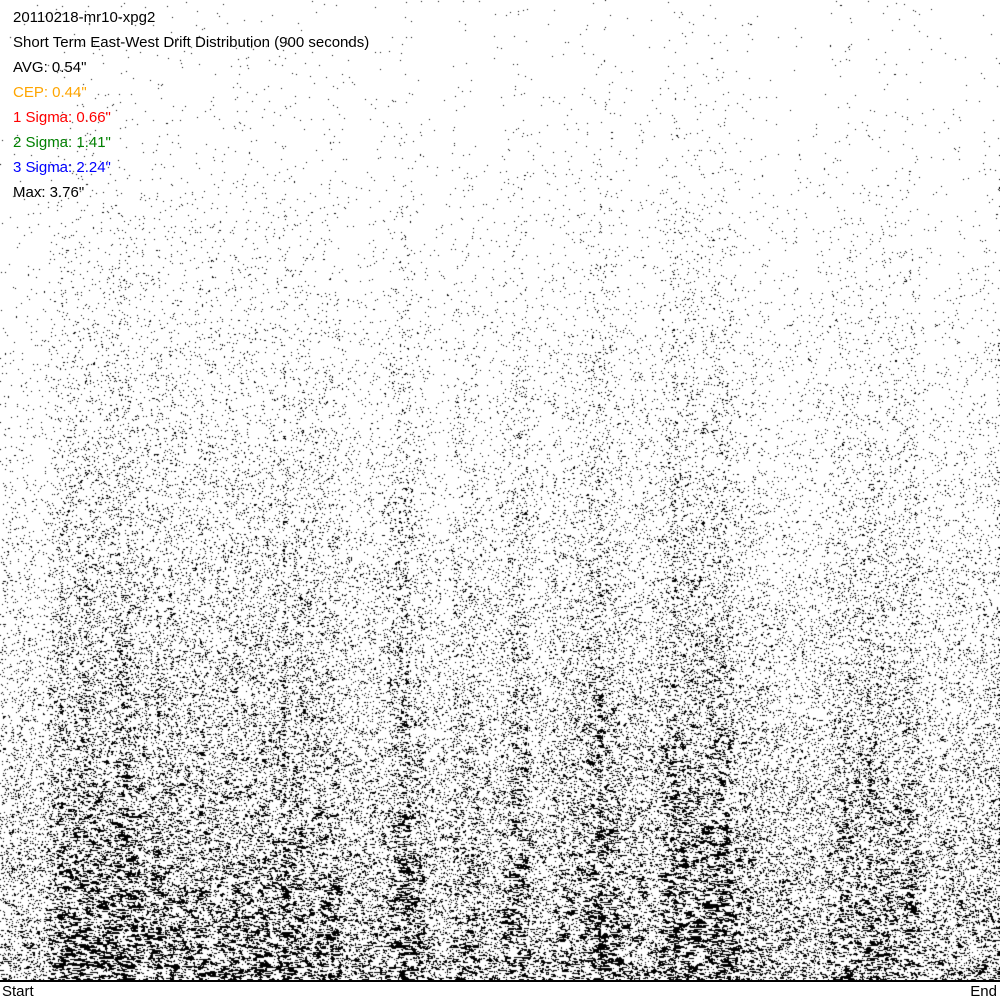 The height and width of the screenshot is (1000, 1000). Describe the element at coordinates (62, 142) in the screenshot. I see `stat-2sigma-label: 2 Sigma: 1.41"` at that location.